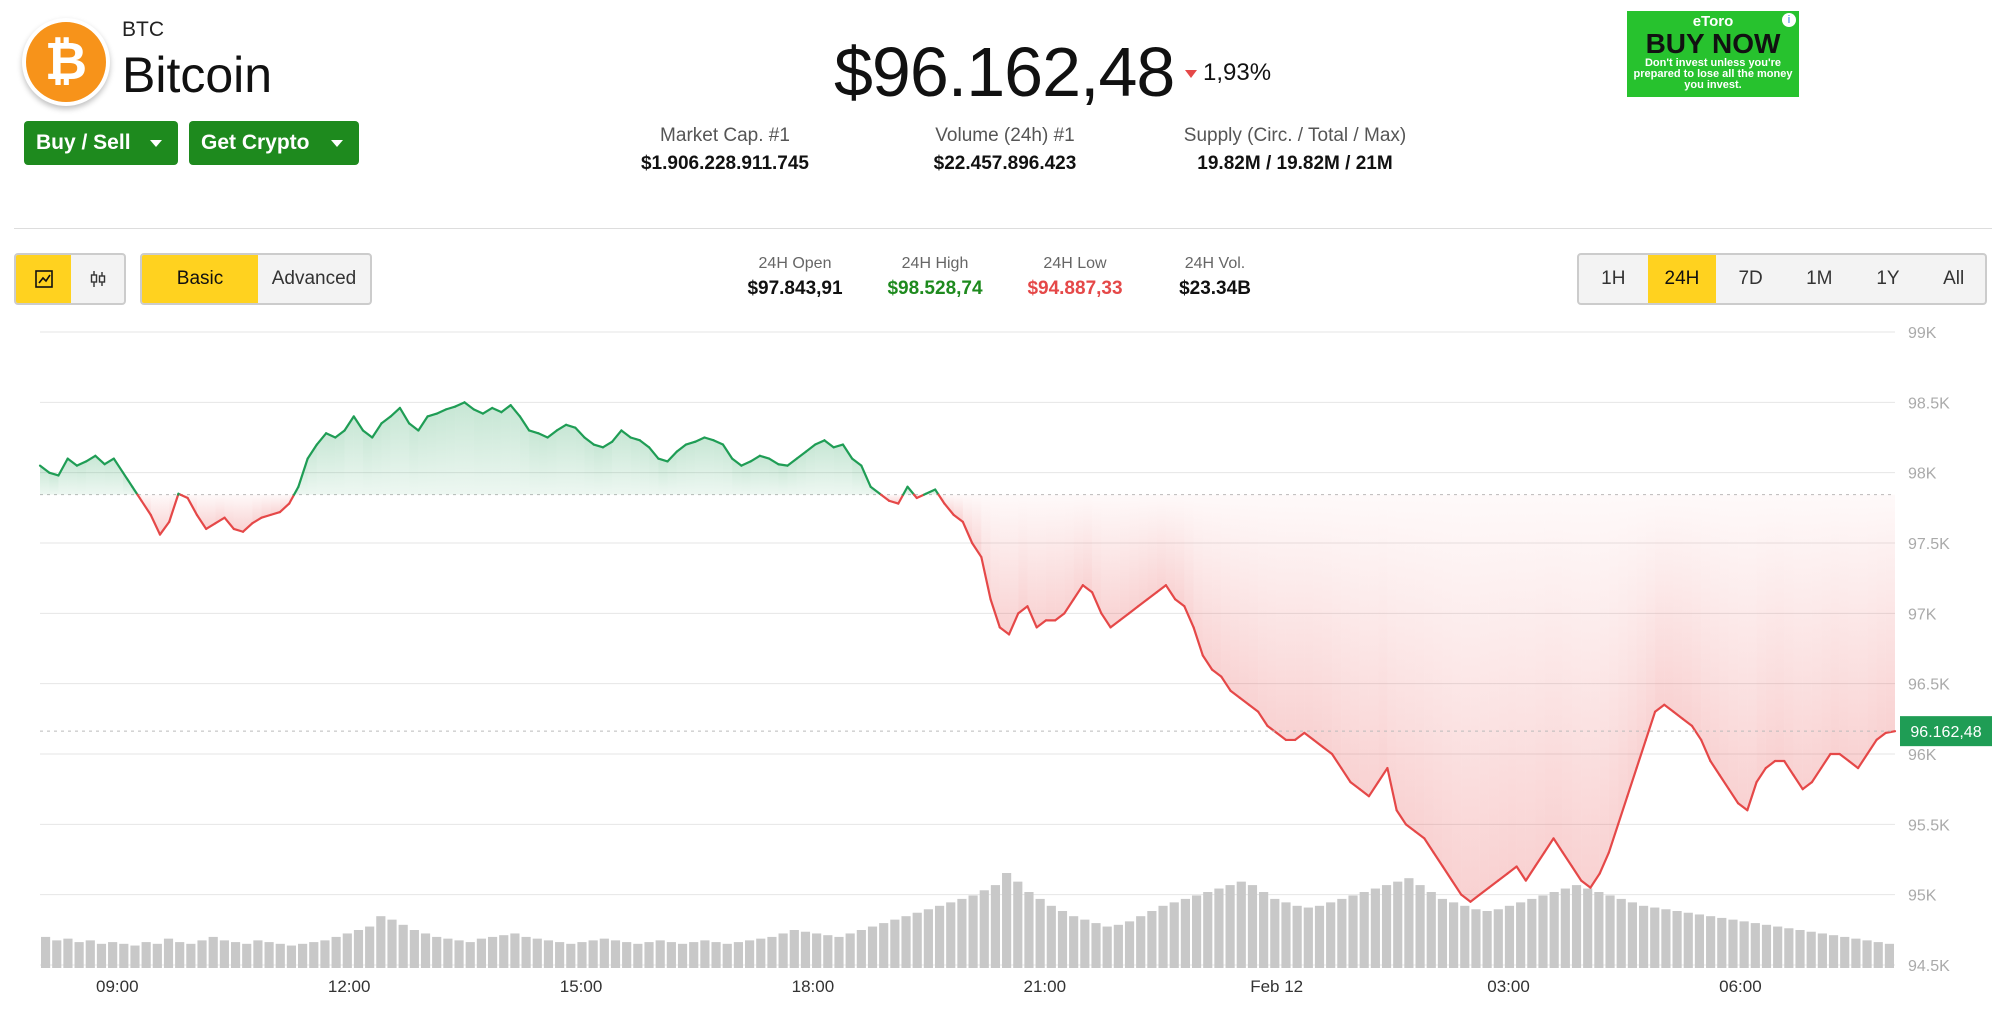 Image resolution: width=2000 pixels, height=1032 pixels. What do you see at coordinates (1682, 279) in the screenshot?
I see `range-24h-button: 24H` at bounding box center [1682, 279].